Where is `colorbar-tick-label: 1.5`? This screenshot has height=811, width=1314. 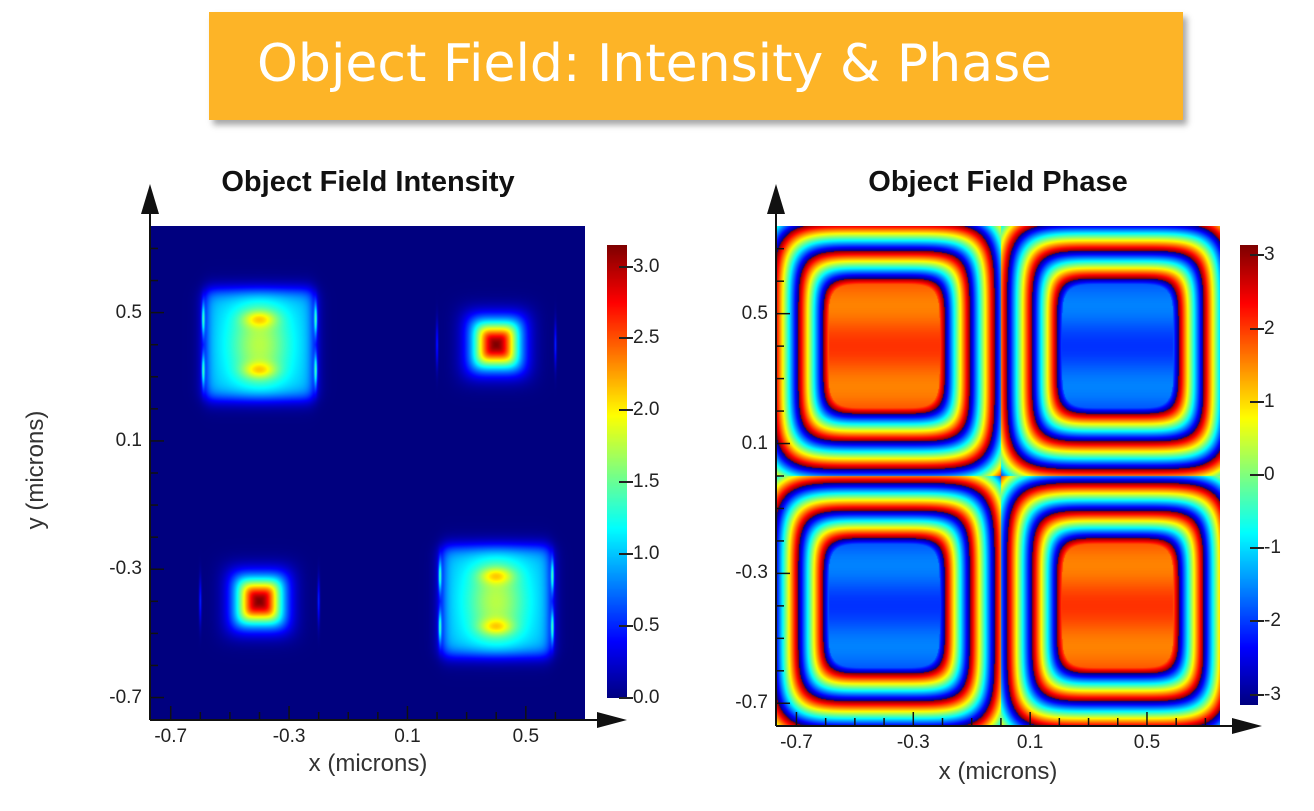
colorbar-tick-label: 1.5 is located at coordinates (646, 482).